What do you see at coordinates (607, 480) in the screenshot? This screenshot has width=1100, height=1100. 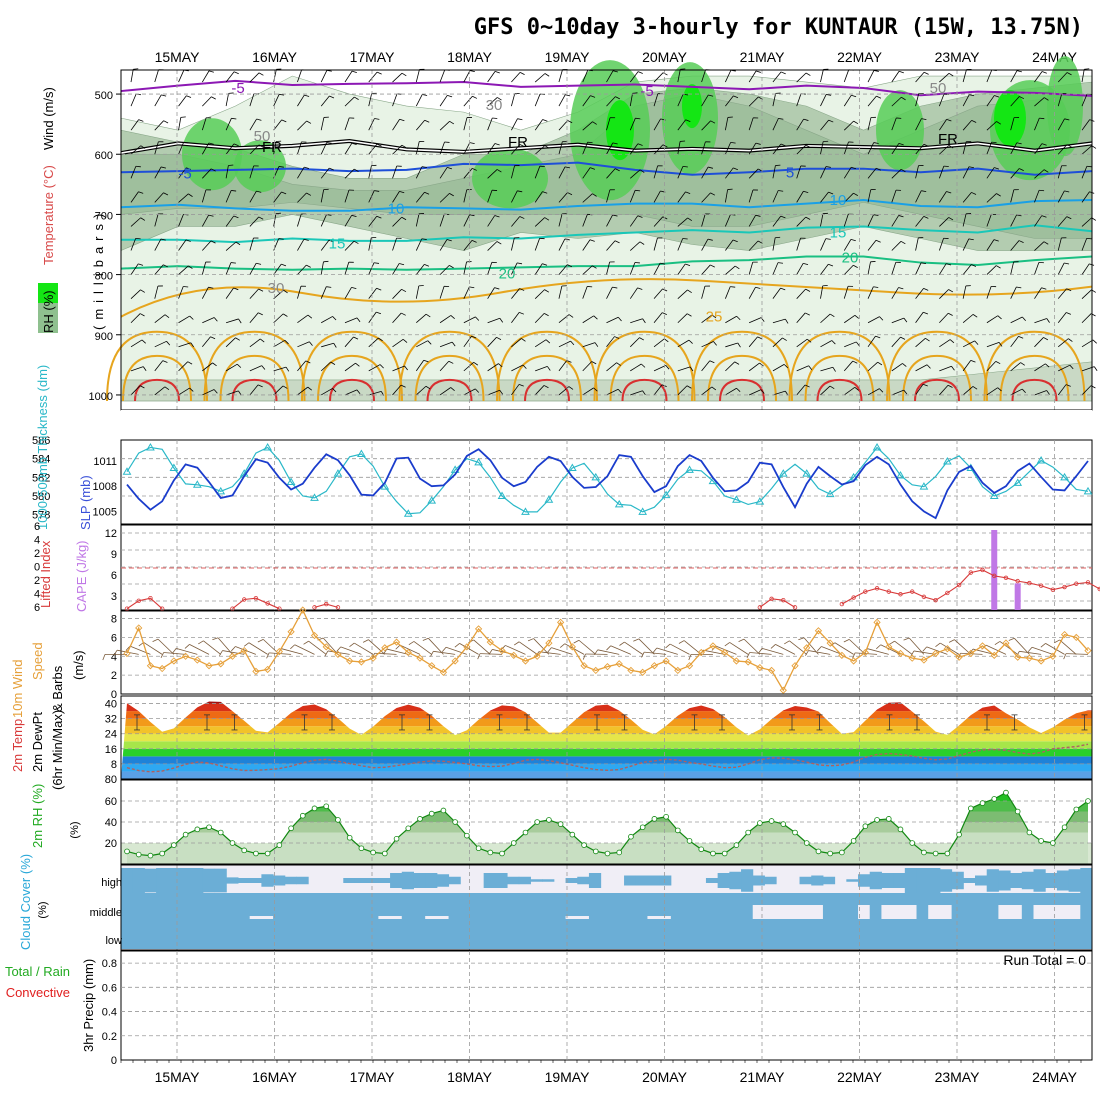 I see `thickness-line` at bounding box center [607, 480].